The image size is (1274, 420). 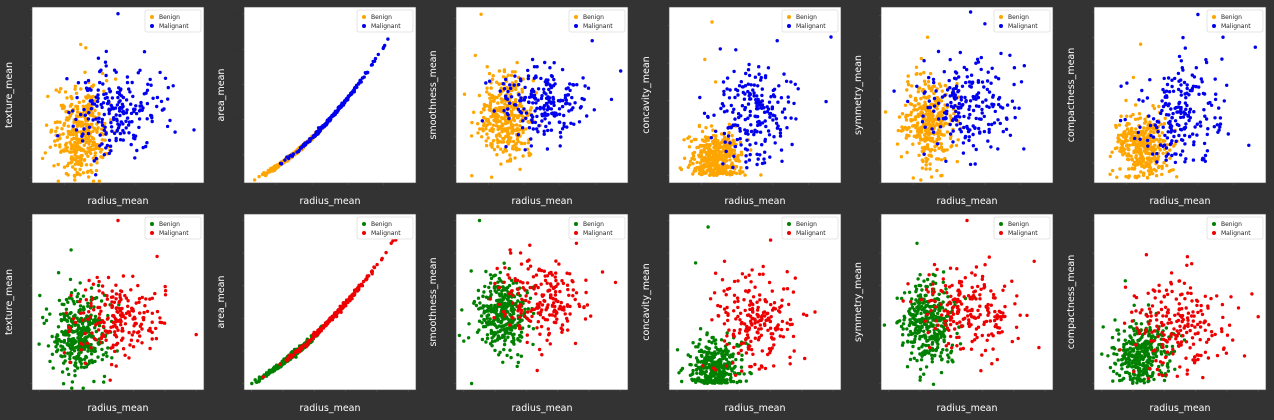 What do you see at coordinates (551, 95) in the screenshot?
I see `series-malignant` at bounding box center [551, 95].